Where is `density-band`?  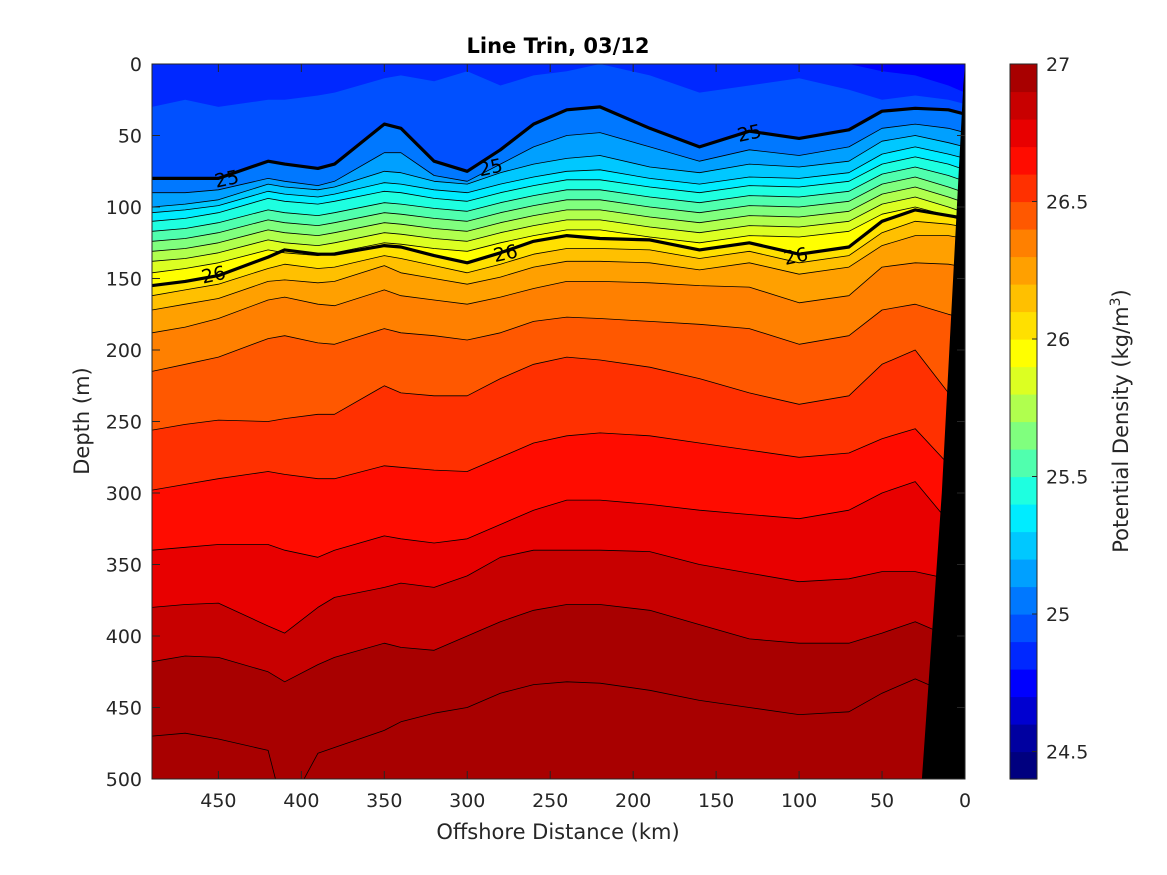
density-band is located at coordinates (558, 728).